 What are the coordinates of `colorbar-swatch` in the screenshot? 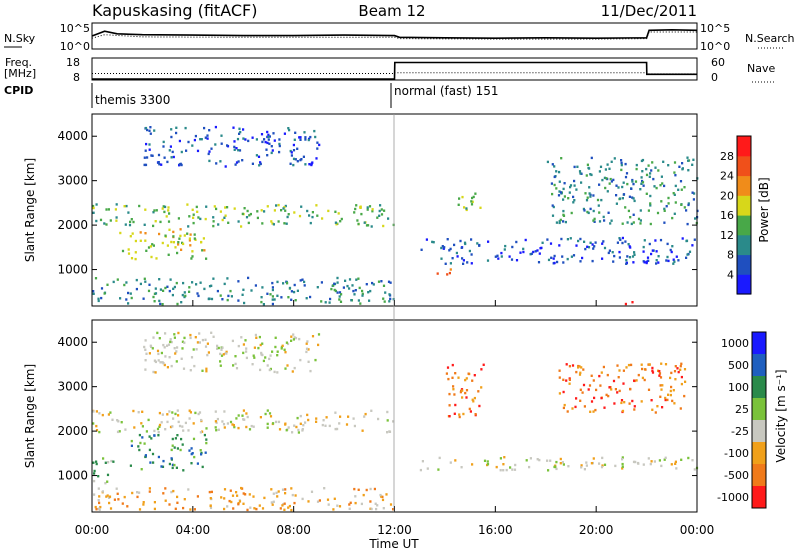 It's located at (744, 284).